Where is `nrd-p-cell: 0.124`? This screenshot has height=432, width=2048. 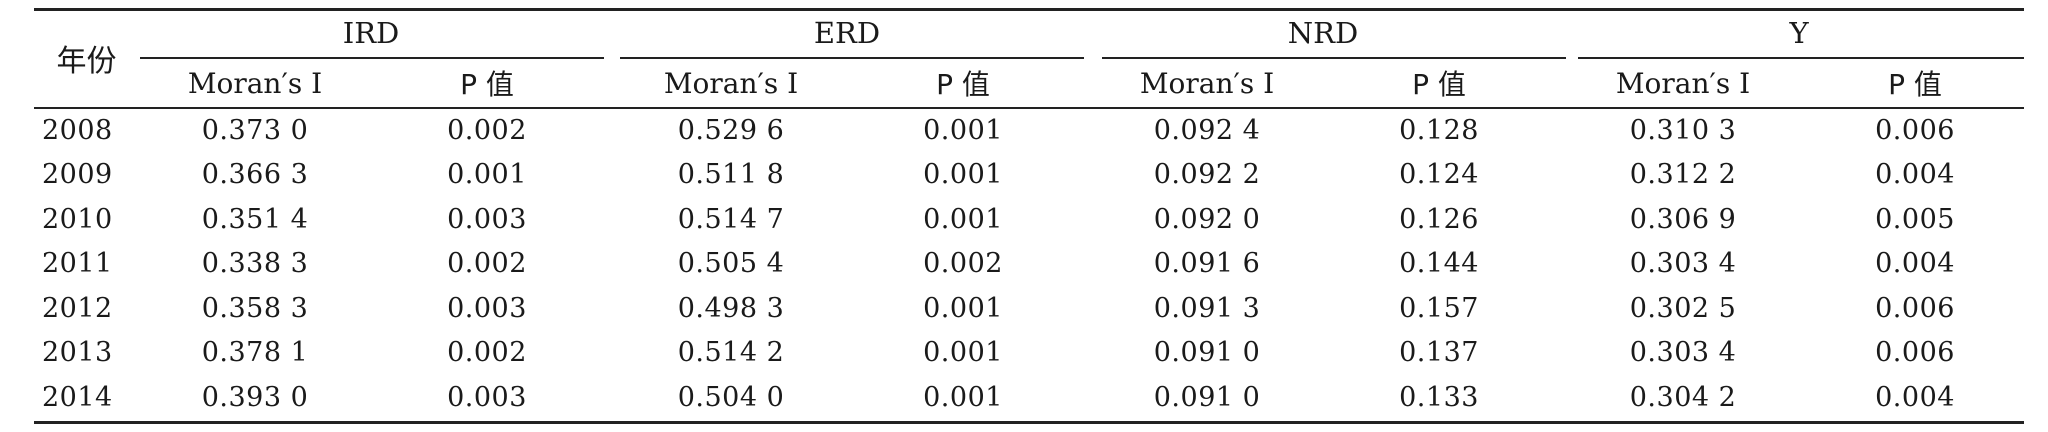 nrd-p-cell: 0.124 is located at coordinates (1439, 175).